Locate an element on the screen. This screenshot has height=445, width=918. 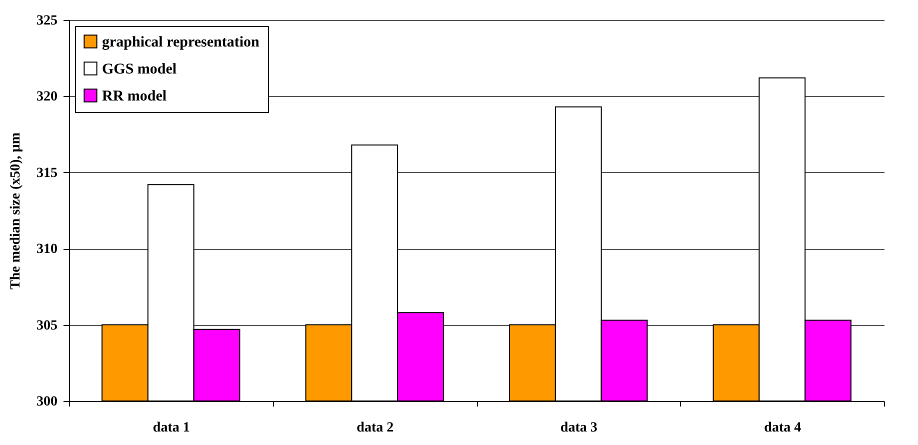
y-tick-label: 325 is located at coordinates (47, 21).